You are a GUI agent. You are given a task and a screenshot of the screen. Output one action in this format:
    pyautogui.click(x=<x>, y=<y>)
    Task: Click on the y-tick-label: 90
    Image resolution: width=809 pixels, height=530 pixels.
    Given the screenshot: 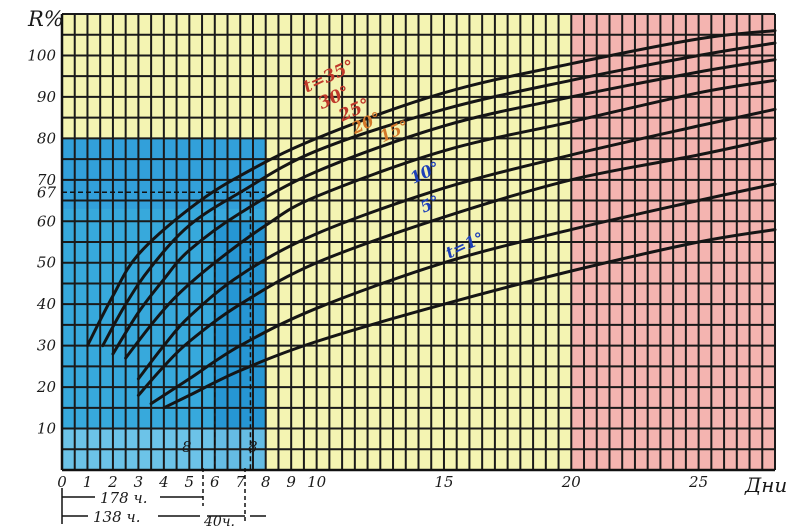 What is the action you would take?
    pyautogui.click(x=47, y=97)
    